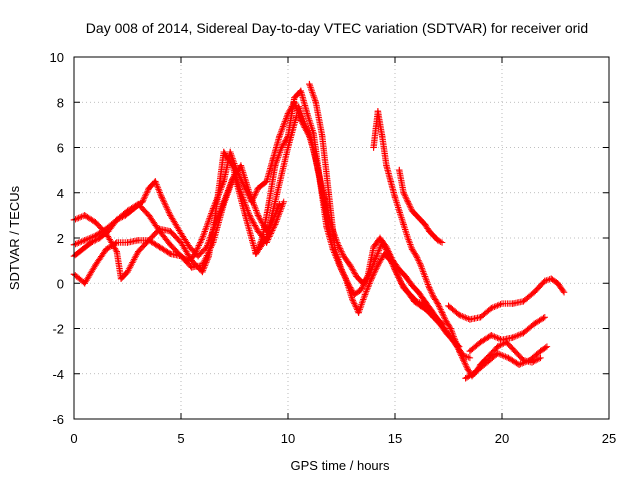 This screenshot has height=480, width=640. I want to click on x-tick-label: 20, so click(502, 438).